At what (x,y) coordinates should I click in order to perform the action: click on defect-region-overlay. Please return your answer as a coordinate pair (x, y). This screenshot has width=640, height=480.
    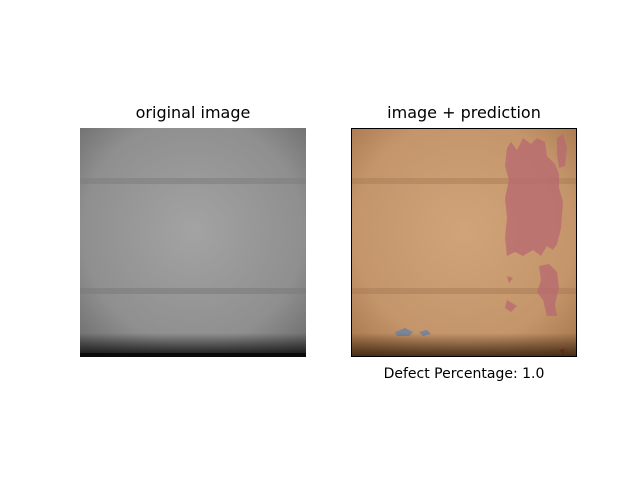
    Looking at the image, I should click on (536, 225).